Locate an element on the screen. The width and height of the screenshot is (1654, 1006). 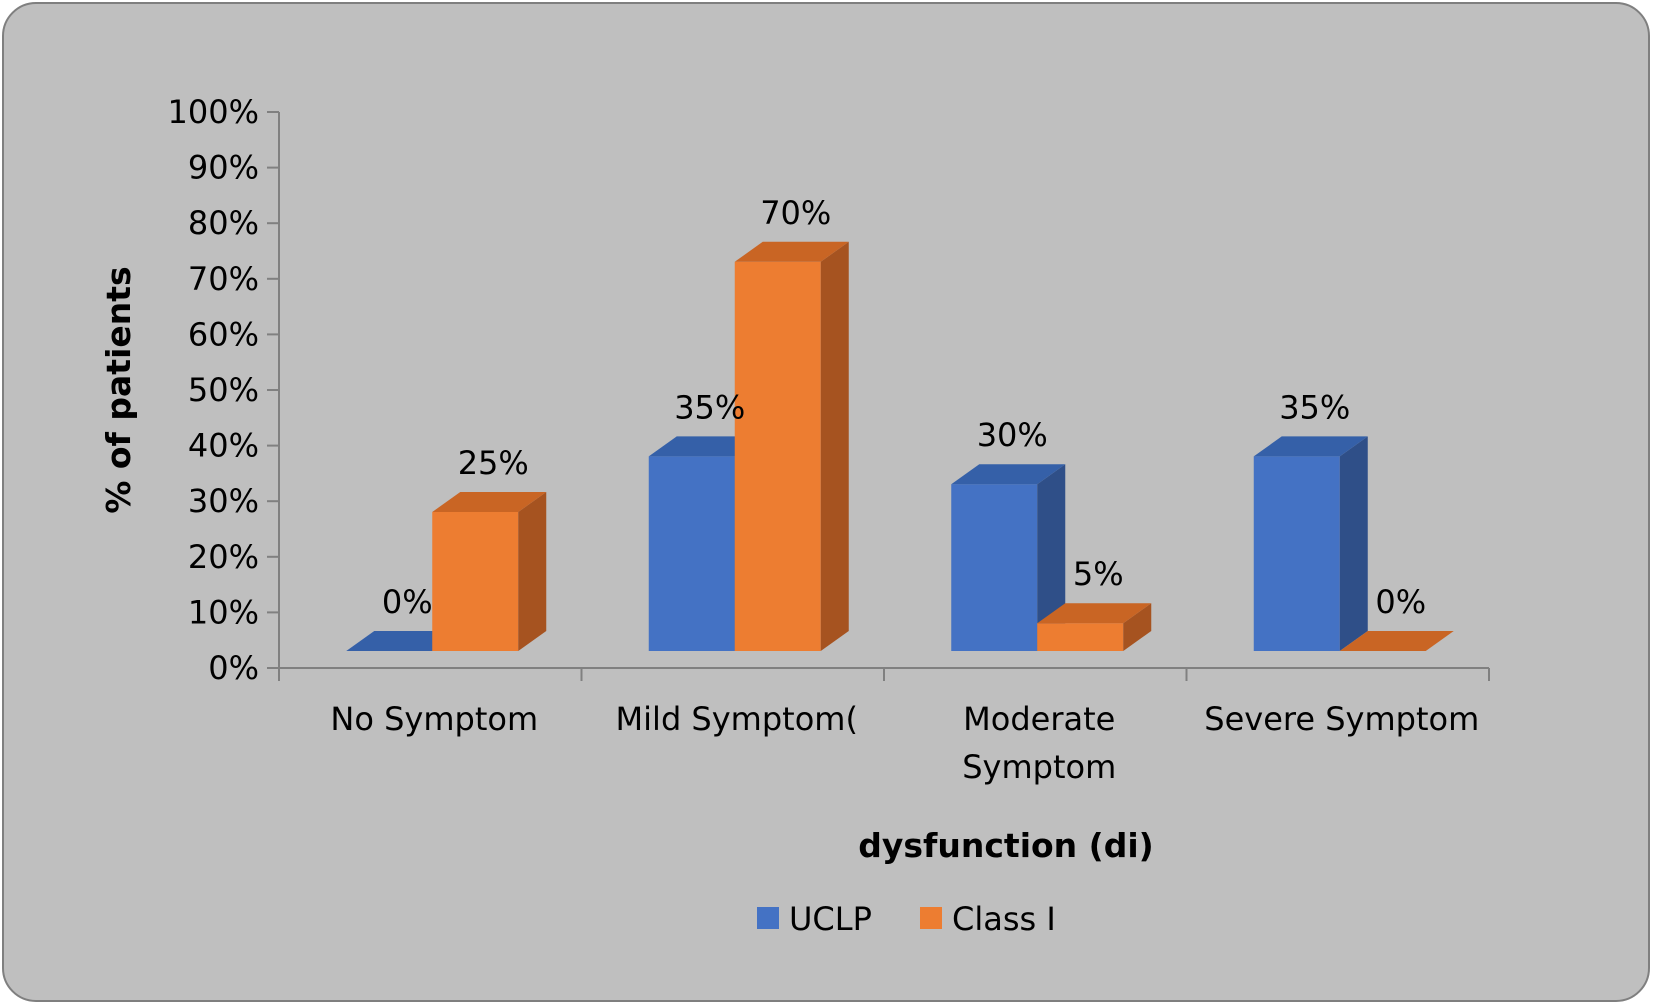
x-tick-label: No Symptom is located at coordinates (434, 719).